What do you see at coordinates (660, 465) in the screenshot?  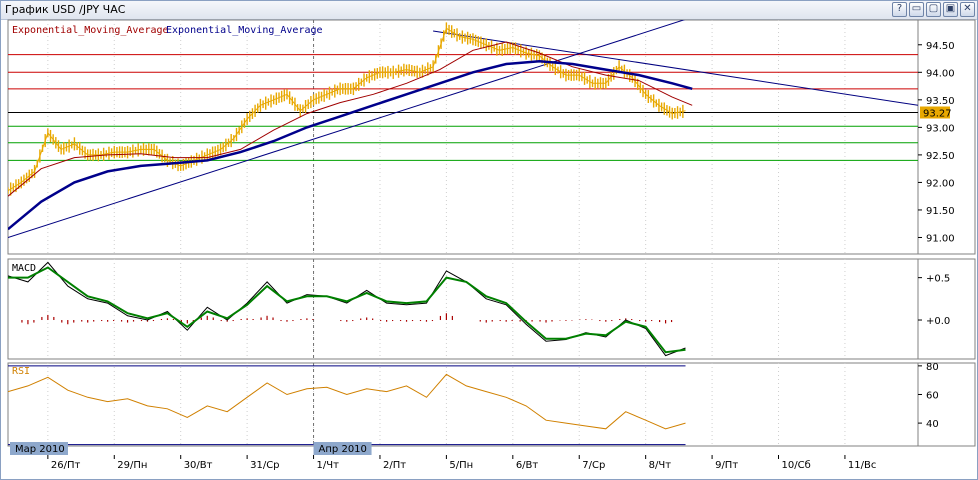 I see `x-tick-label: 8/Чт` at bounding box center [660, 465].